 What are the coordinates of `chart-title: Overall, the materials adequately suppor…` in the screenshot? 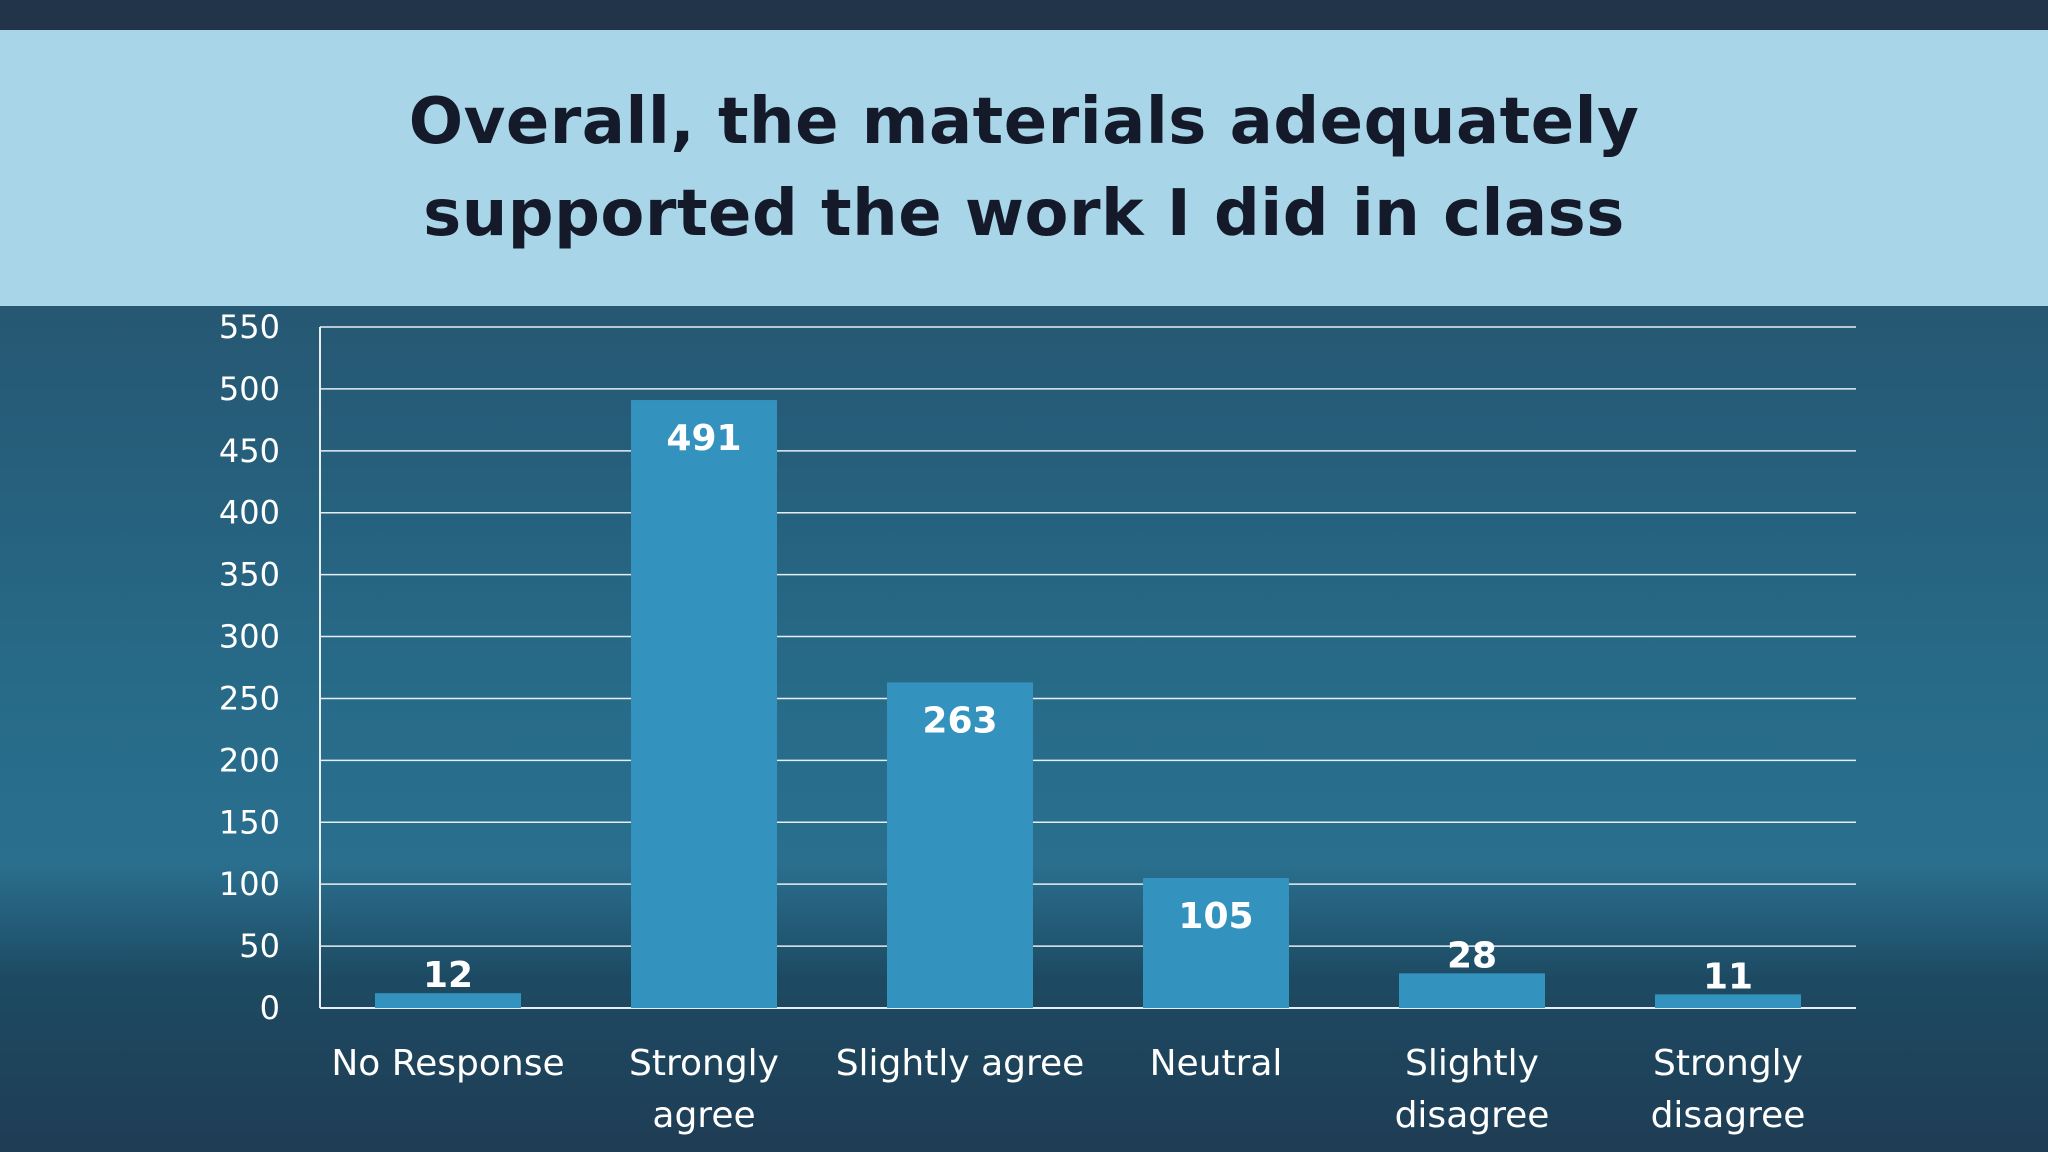 It's located at (1024, 168).